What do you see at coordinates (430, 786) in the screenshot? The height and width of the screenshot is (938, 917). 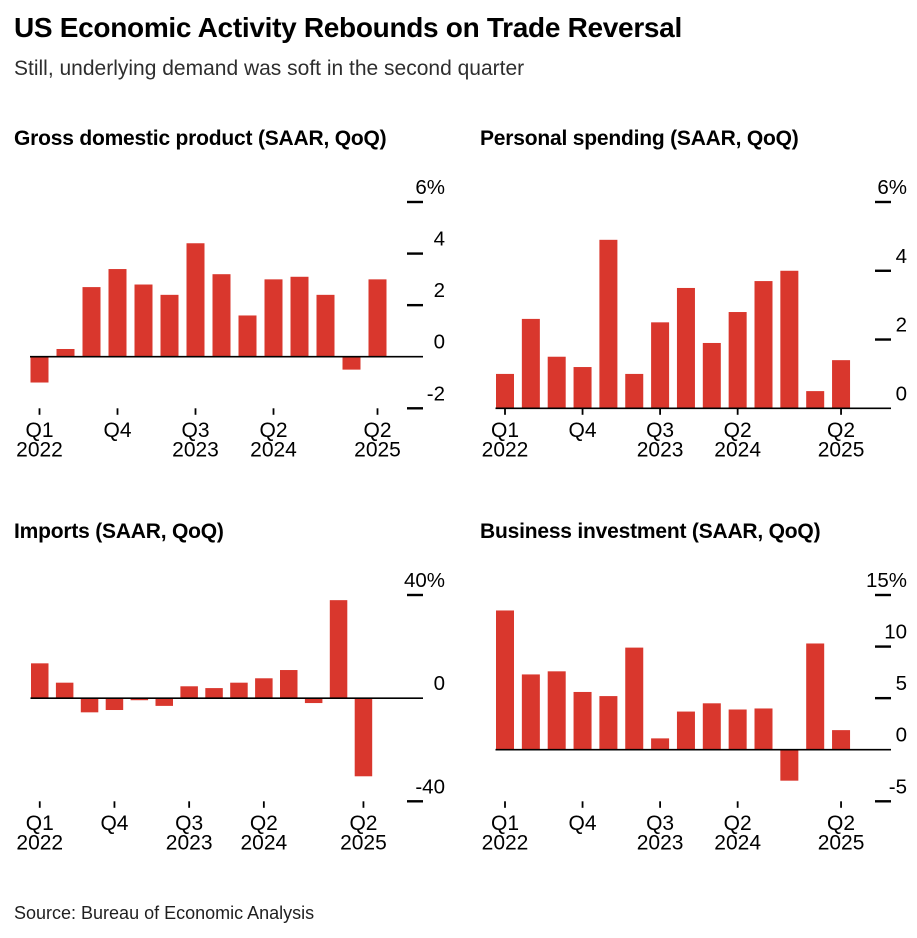 I see `y-tick-label: -40` at bounding box center [430, 786].